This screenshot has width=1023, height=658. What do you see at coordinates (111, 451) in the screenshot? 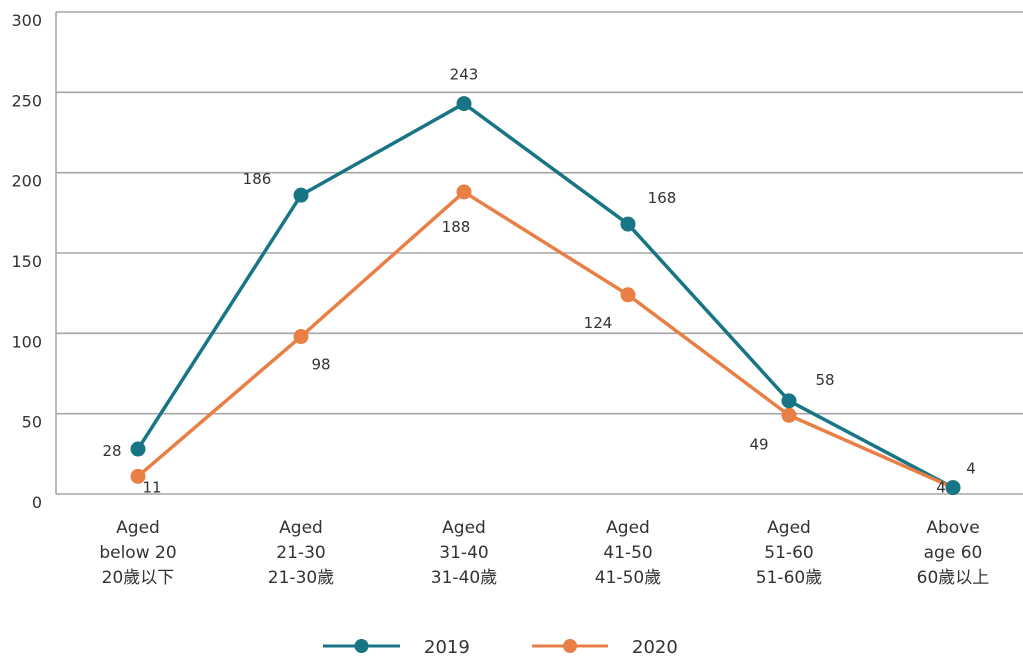
I see `data-label-2019: 28` at bounding box center [111, 451].